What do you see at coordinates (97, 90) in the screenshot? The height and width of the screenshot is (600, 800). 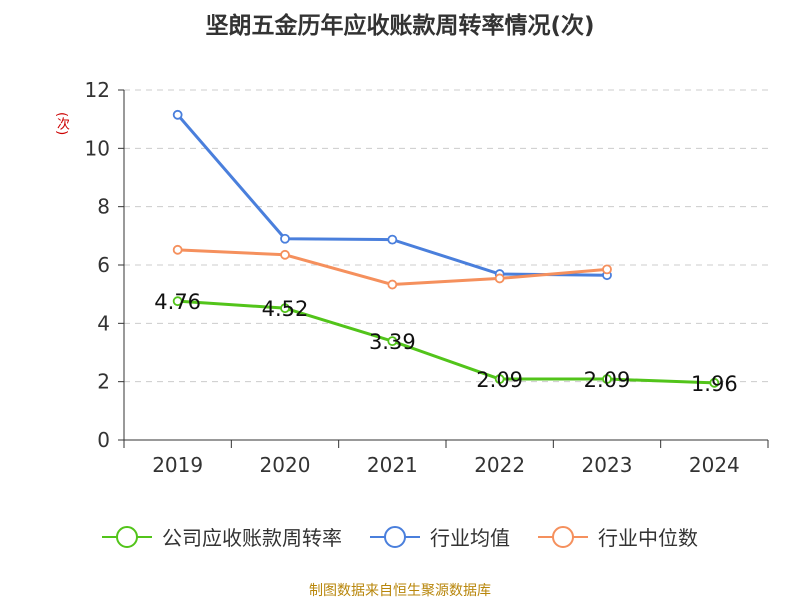 I see `y-tick-label: 12` at bounding box center [97, 90].